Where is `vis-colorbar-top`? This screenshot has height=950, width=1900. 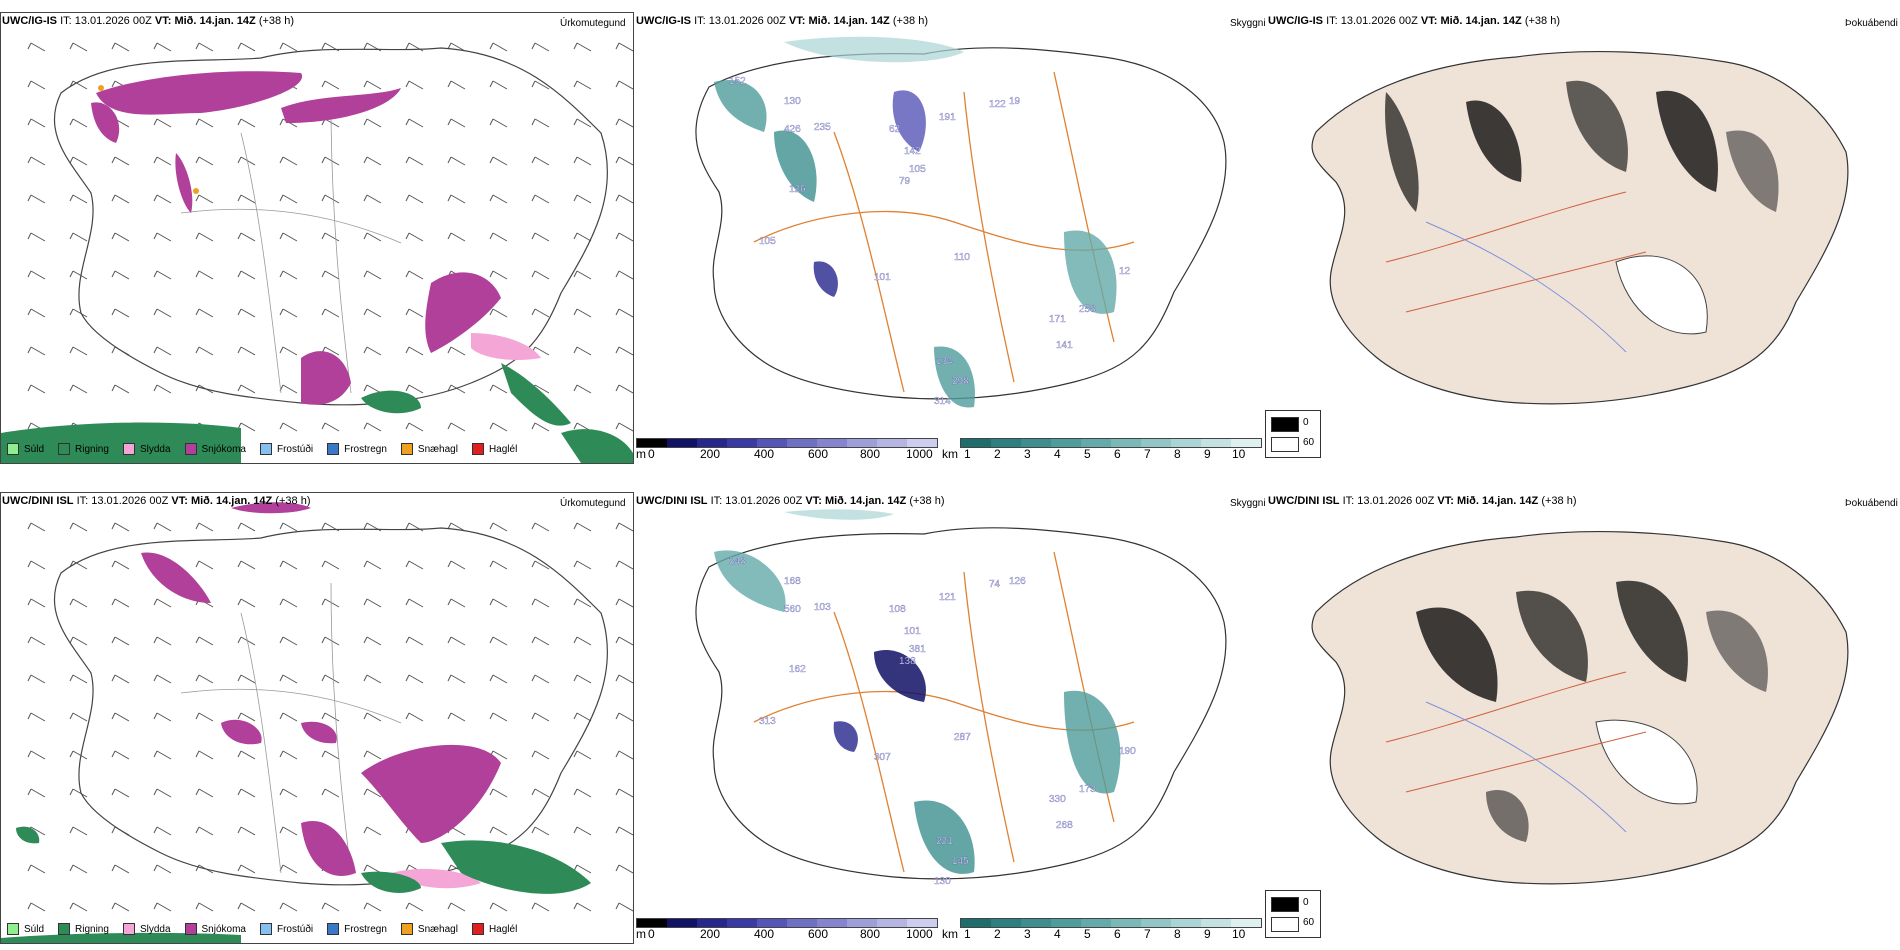 vis-colorbar-top is located at coordinates (1111, 443).